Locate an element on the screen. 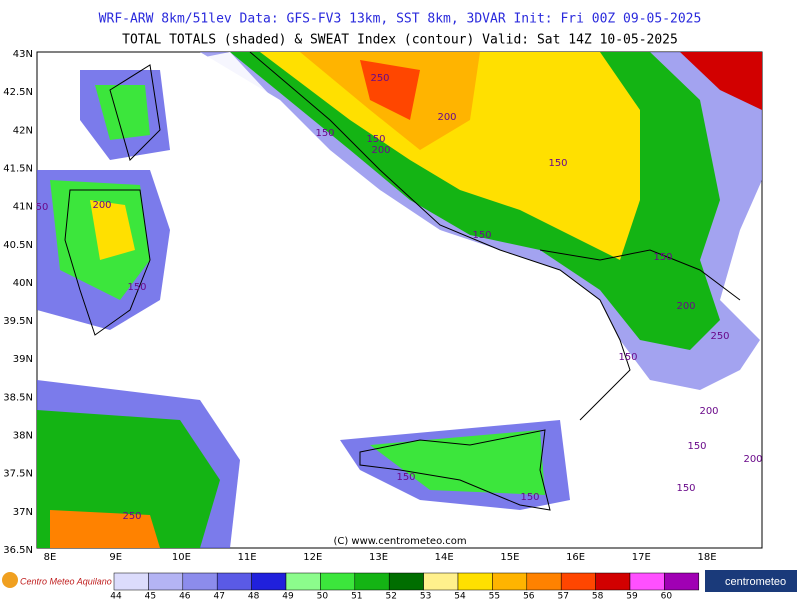  lon-label: 14E is located at coordinates (444, 557).